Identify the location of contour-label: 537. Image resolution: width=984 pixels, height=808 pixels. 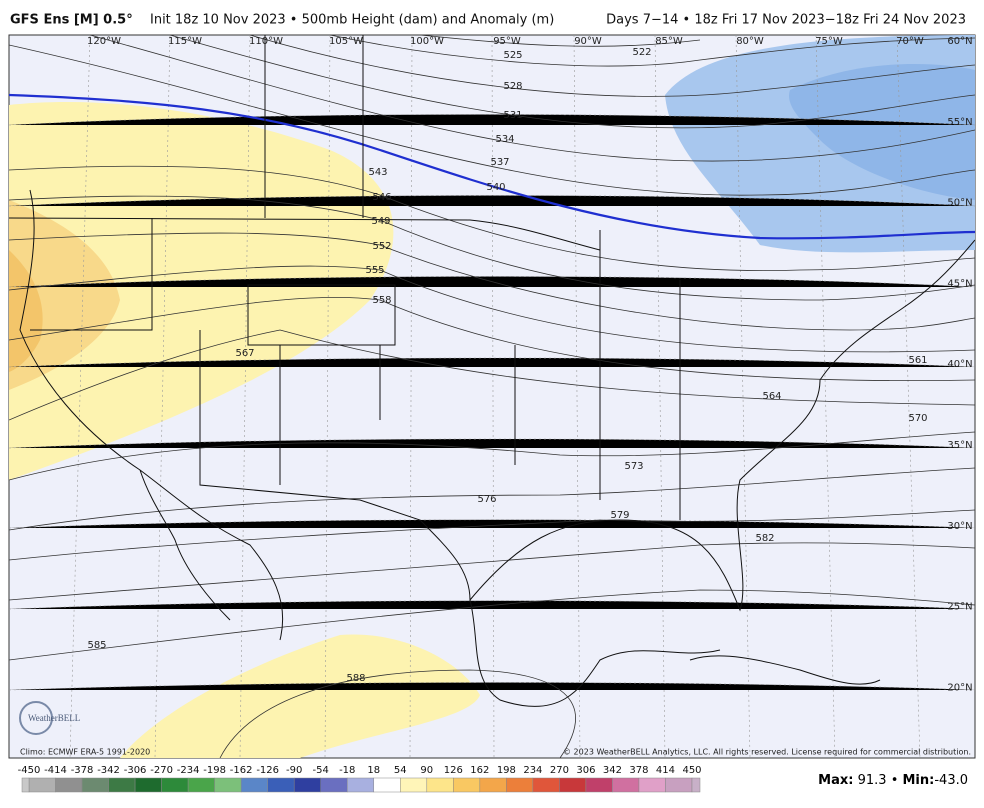
(499, 162).